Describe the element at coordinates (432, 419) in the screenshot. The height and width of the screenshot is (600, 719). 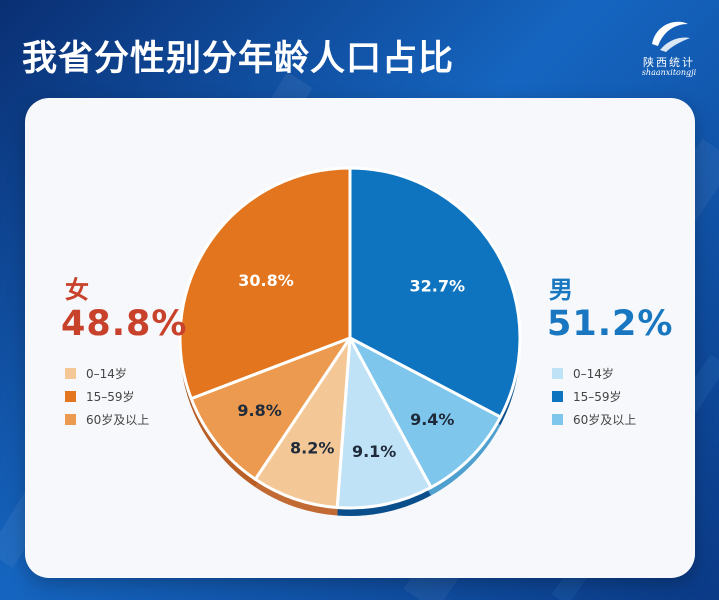
I see `pie-slice-label: 9.4%` at that location.